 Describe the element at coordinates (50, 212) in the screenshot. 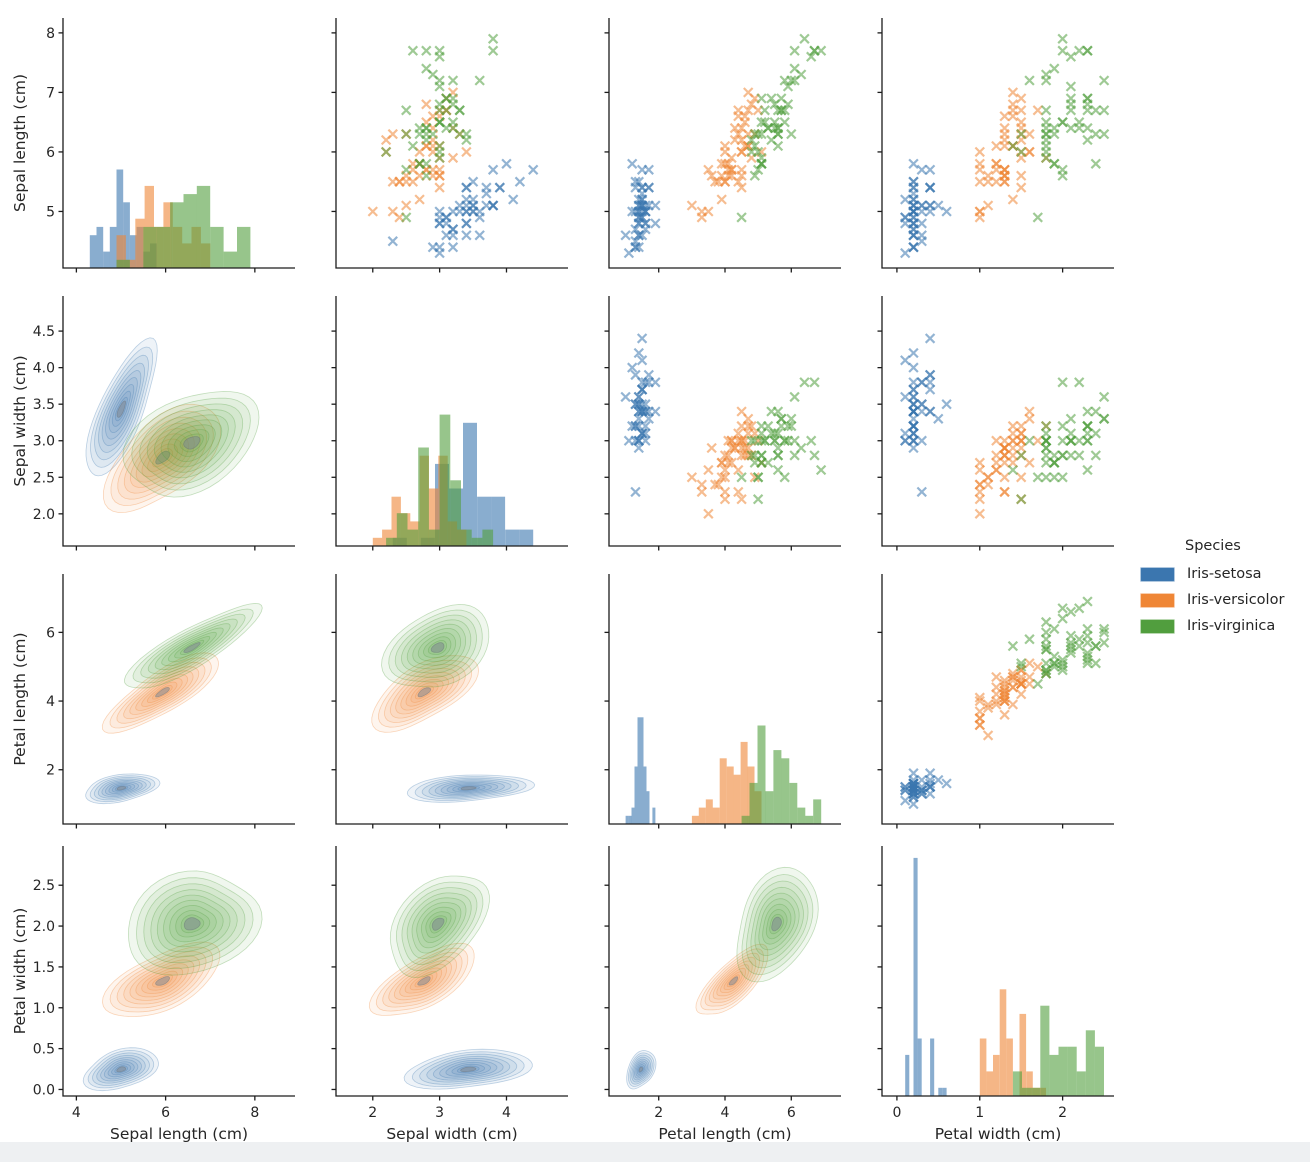

I see `svg-text: 5` at that location.